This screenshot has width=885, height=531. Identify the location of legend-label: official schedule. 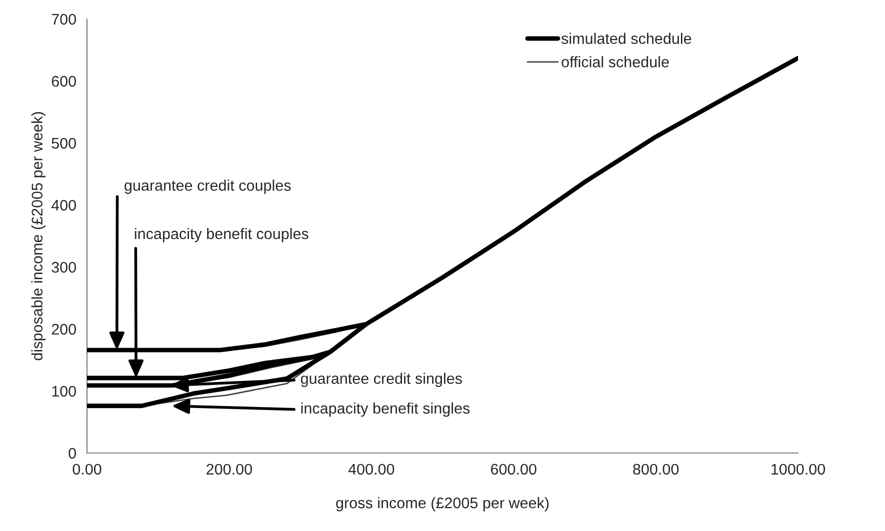
(615, 62).